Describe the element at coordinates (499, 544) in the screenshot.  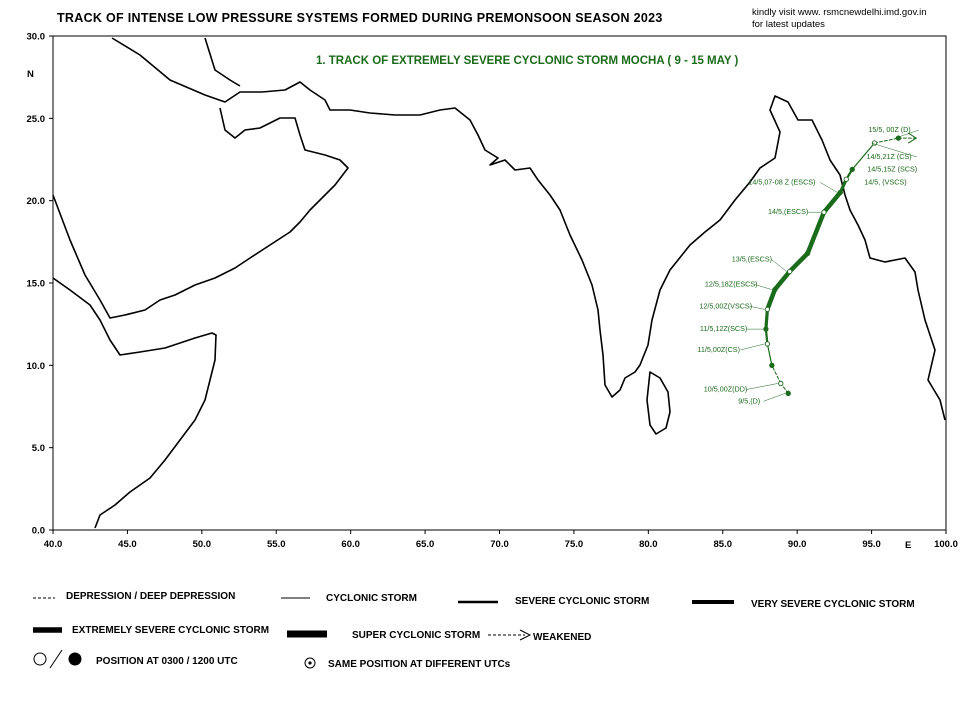
I see `x-tick-label: 70.0` at that location.